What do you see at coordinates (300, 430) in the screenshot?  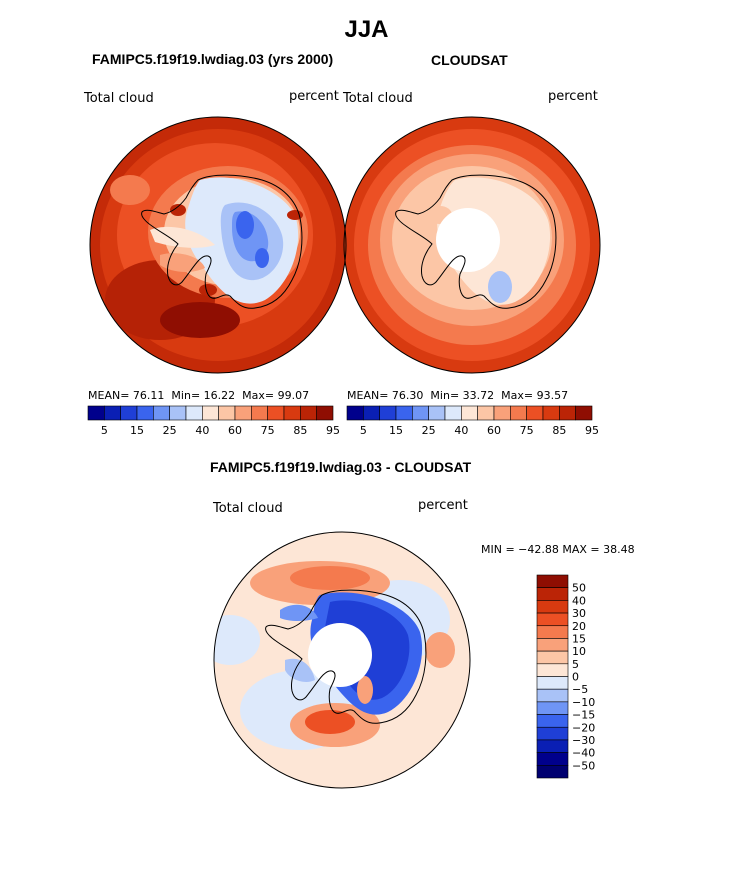 I see `colorbar-model-tick-label: 85` at bounding box center [300, 430].